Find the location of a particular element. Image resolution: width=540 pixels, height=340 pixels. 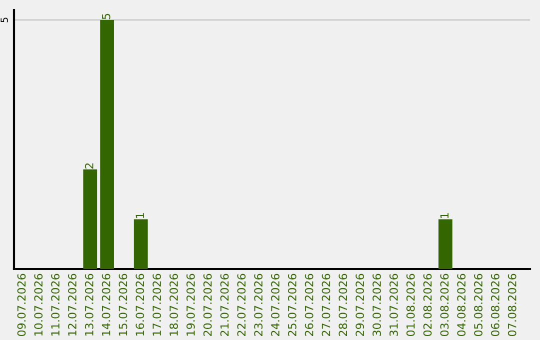

data-label: 5 is located at coordinates (106, 17).